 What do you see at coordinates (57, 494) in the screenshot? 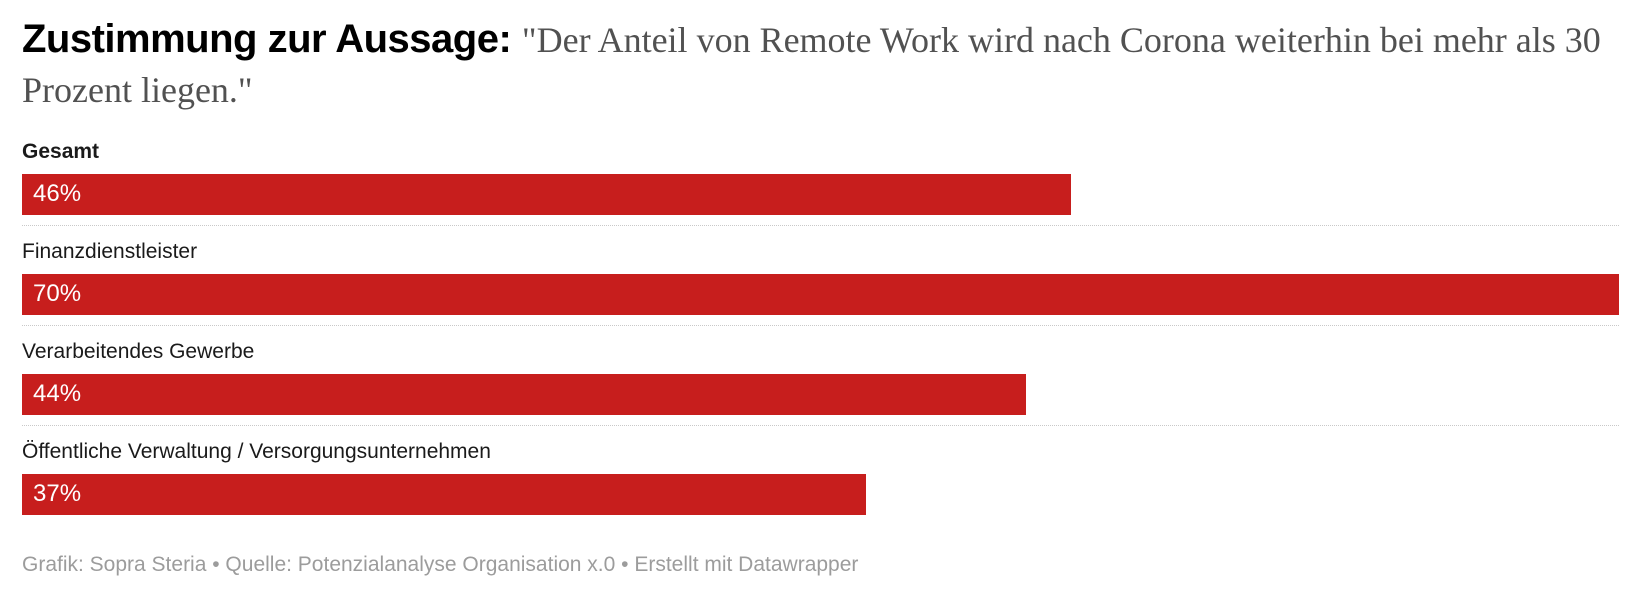
I see `bar-value-label: 37%` at bounding box center [57, 494].